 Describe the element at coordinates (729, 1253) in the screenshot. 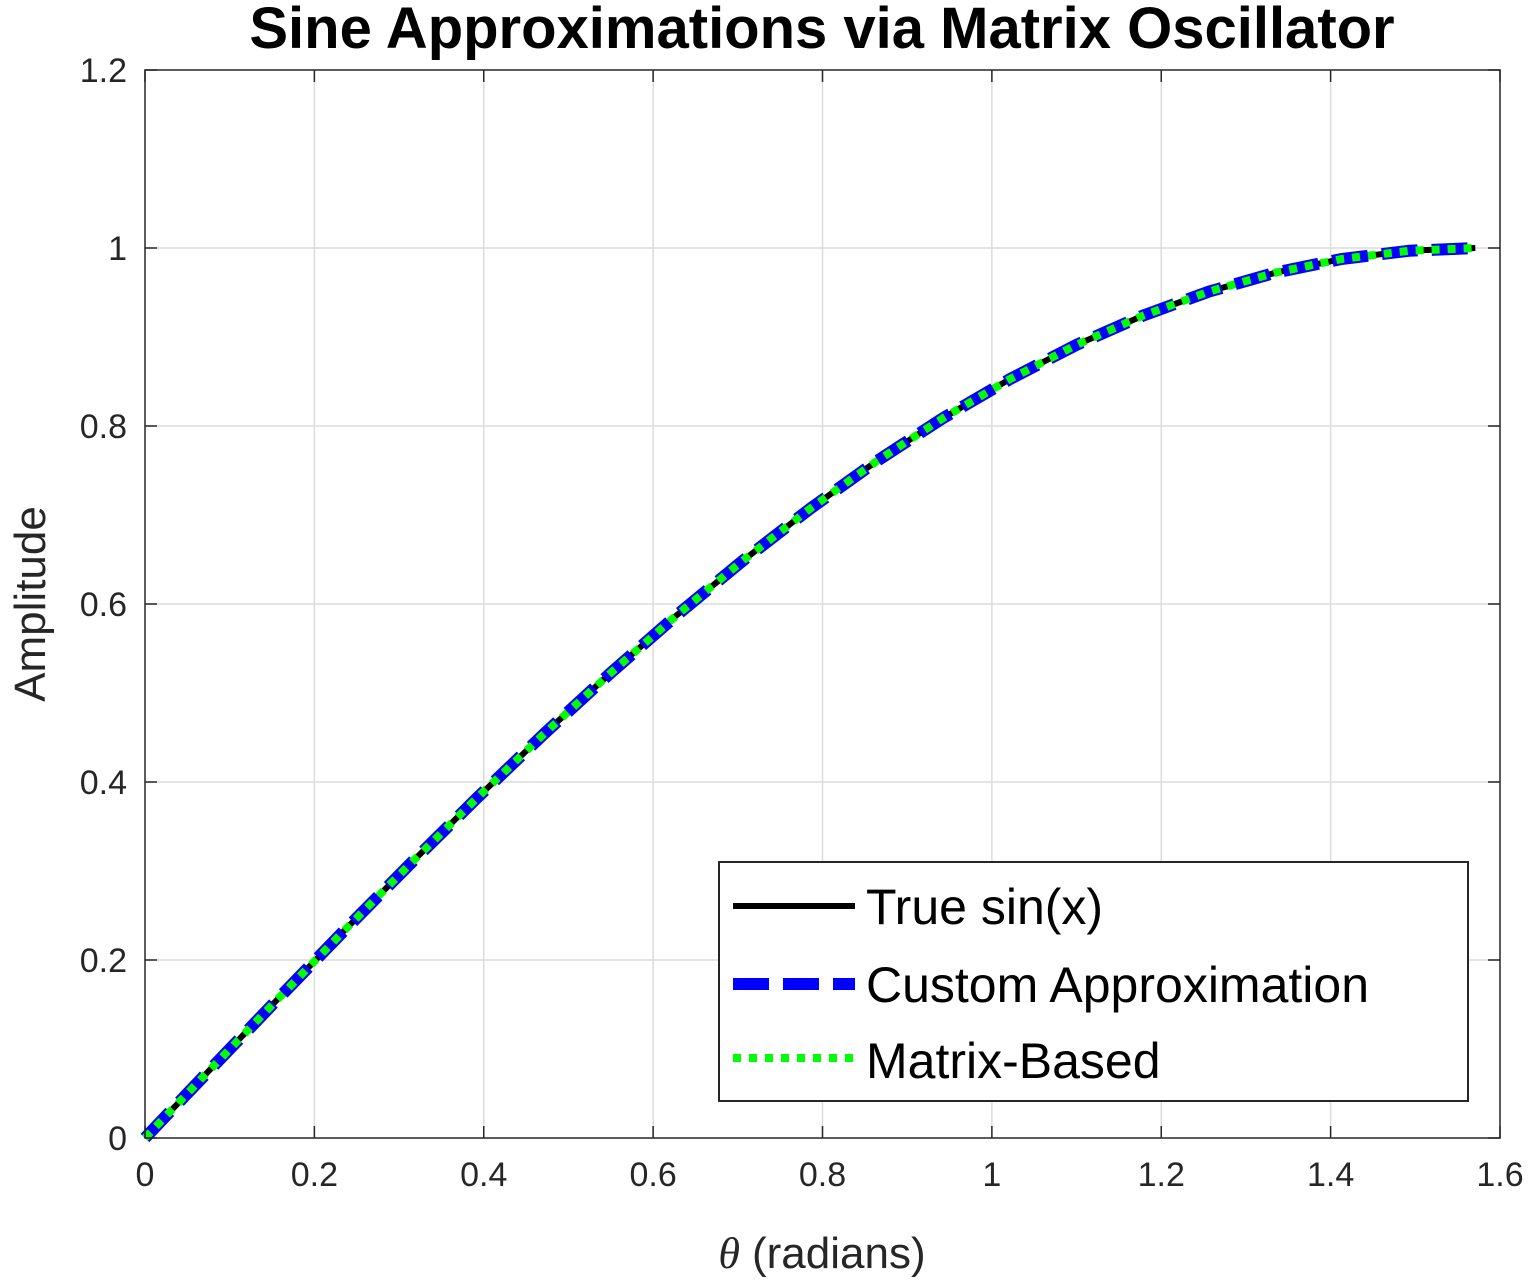

I see `x-axis-label-symbol: θ` at that location.